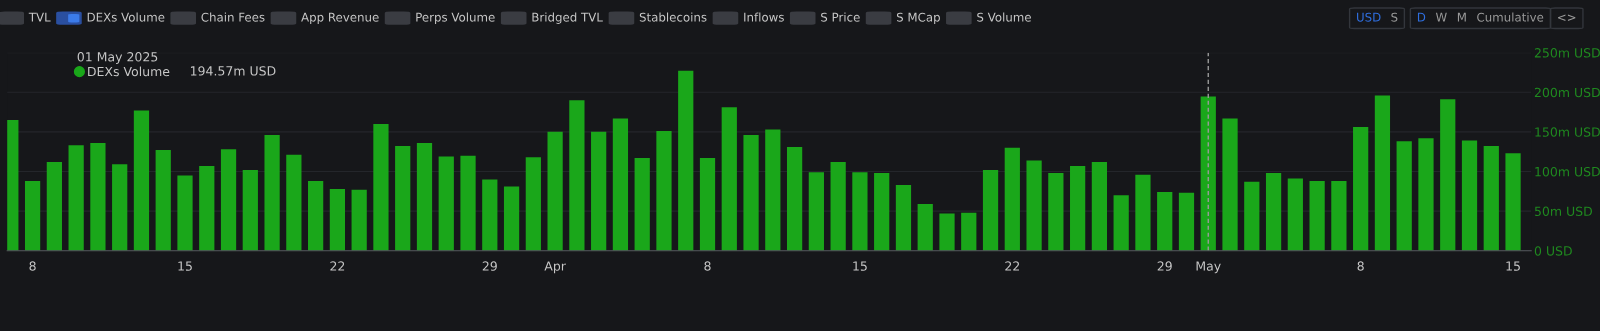  Describe the element at coordinates (1563, 211) in the screenshot. I see `y-tick-label: 50m USD` at that location.